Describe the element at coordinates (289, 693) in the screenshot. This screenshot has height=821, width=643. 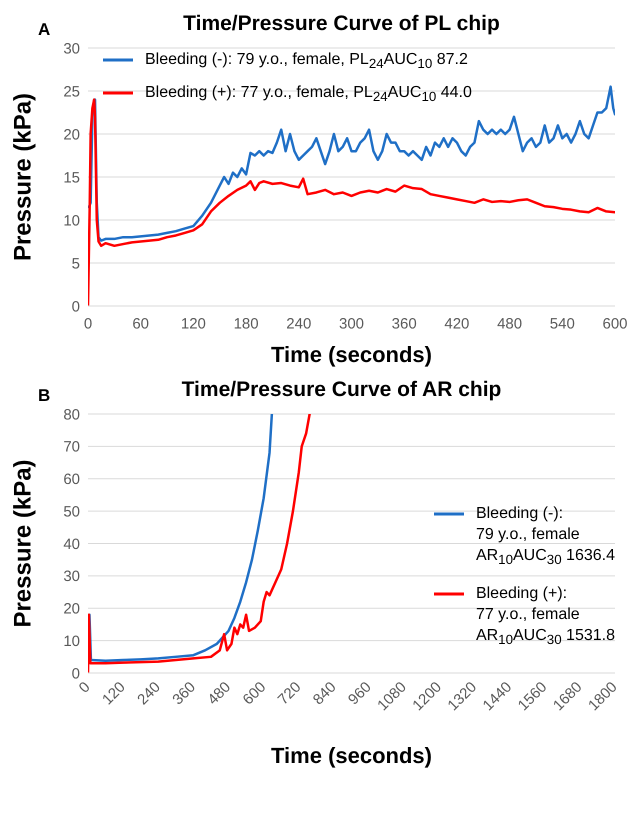
I see `x-tick-label: 720` at that location.